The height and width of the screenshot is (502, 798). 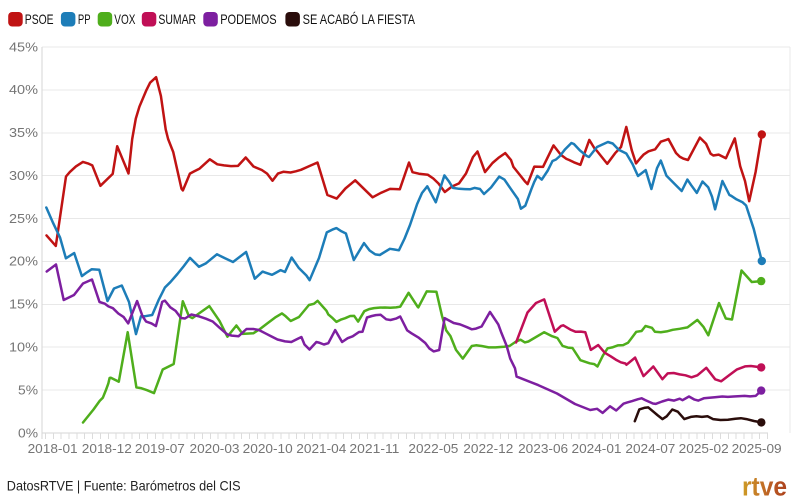 I want to click on svg-text: 2018-01, so click(x=53, y=449).